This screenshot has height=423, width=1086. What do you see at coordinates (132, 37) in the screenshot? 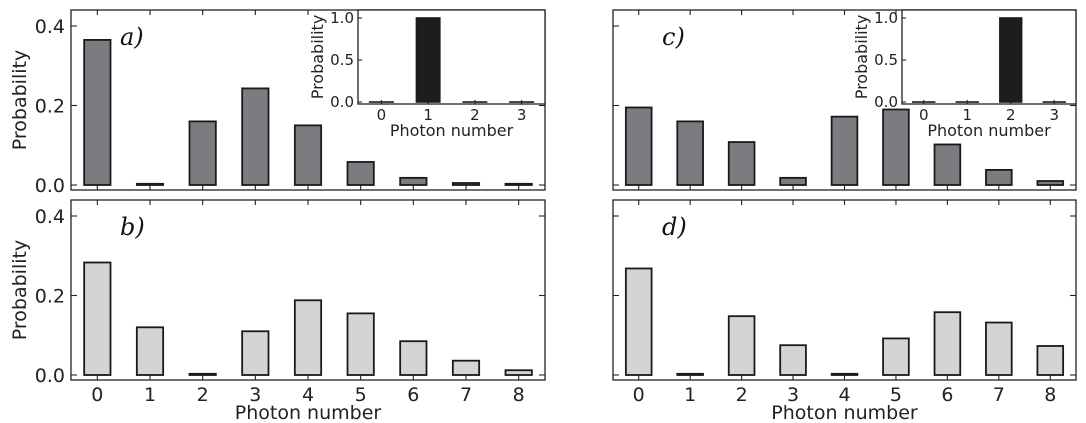
I see `panel-label: a)` at bounding box center [132, 37].